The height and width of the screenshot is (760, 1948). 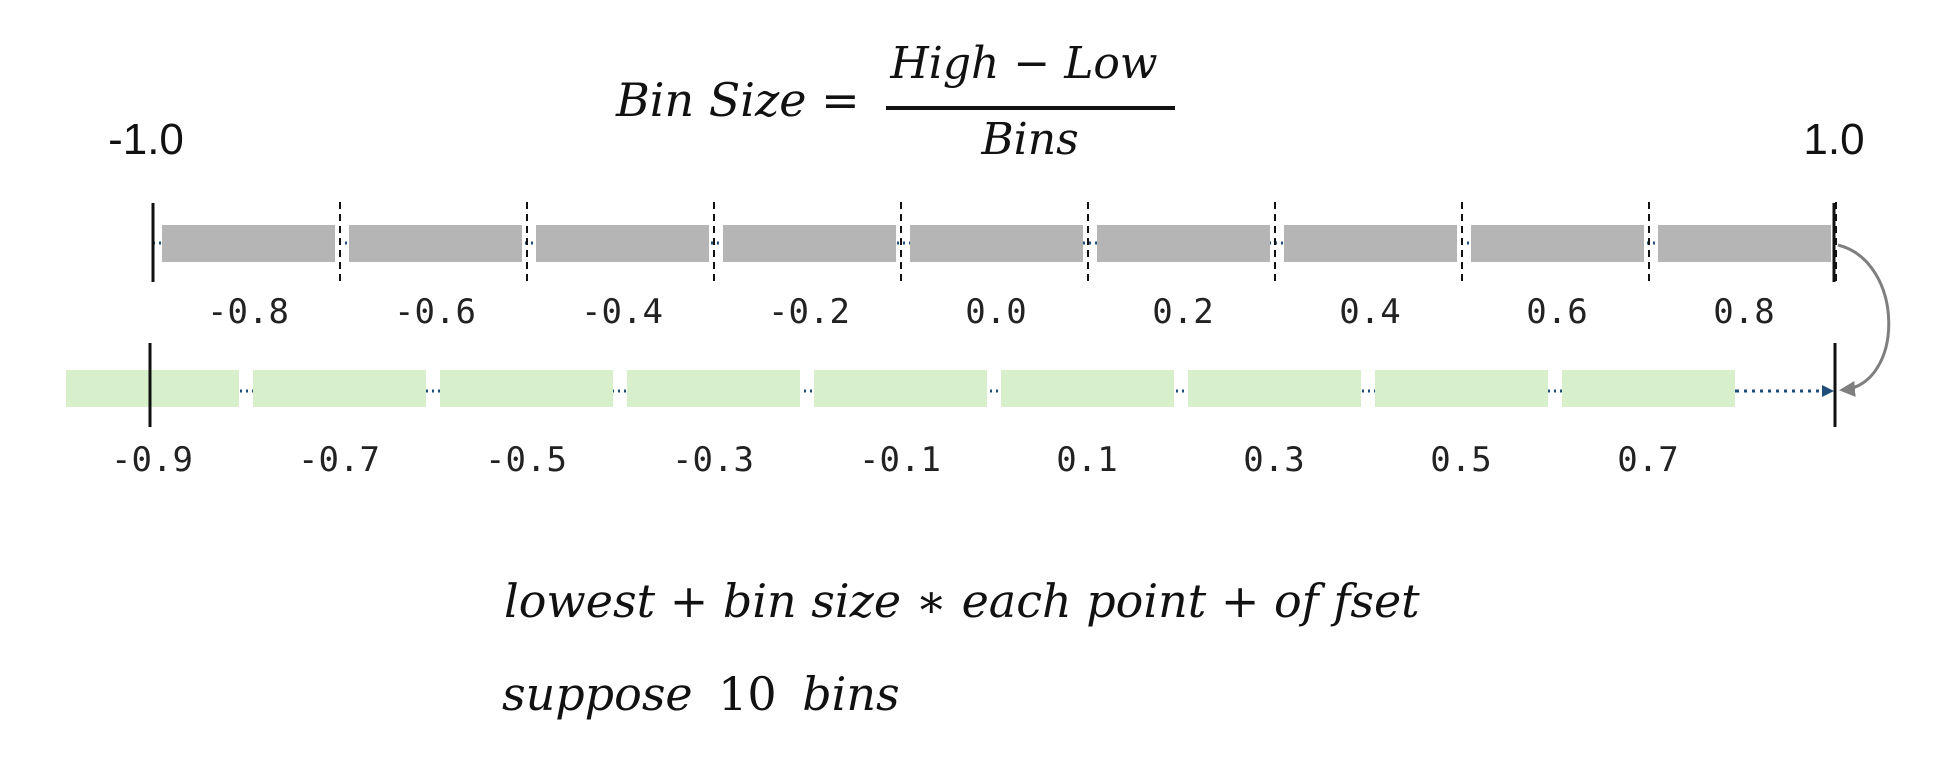 I want to click on formula-denominator: Bins, so click(x=1029, y=139).